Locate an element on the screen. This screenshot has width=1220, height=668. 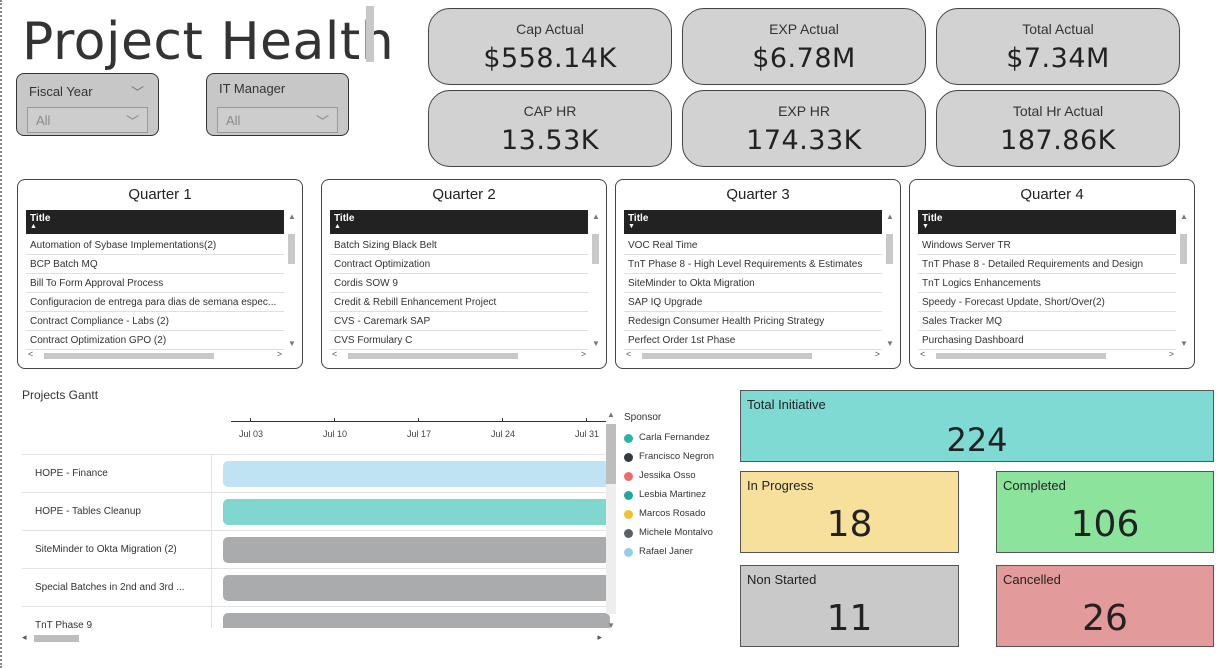
table-row: BCP Batch MQ is located at coordinates (155, 264).